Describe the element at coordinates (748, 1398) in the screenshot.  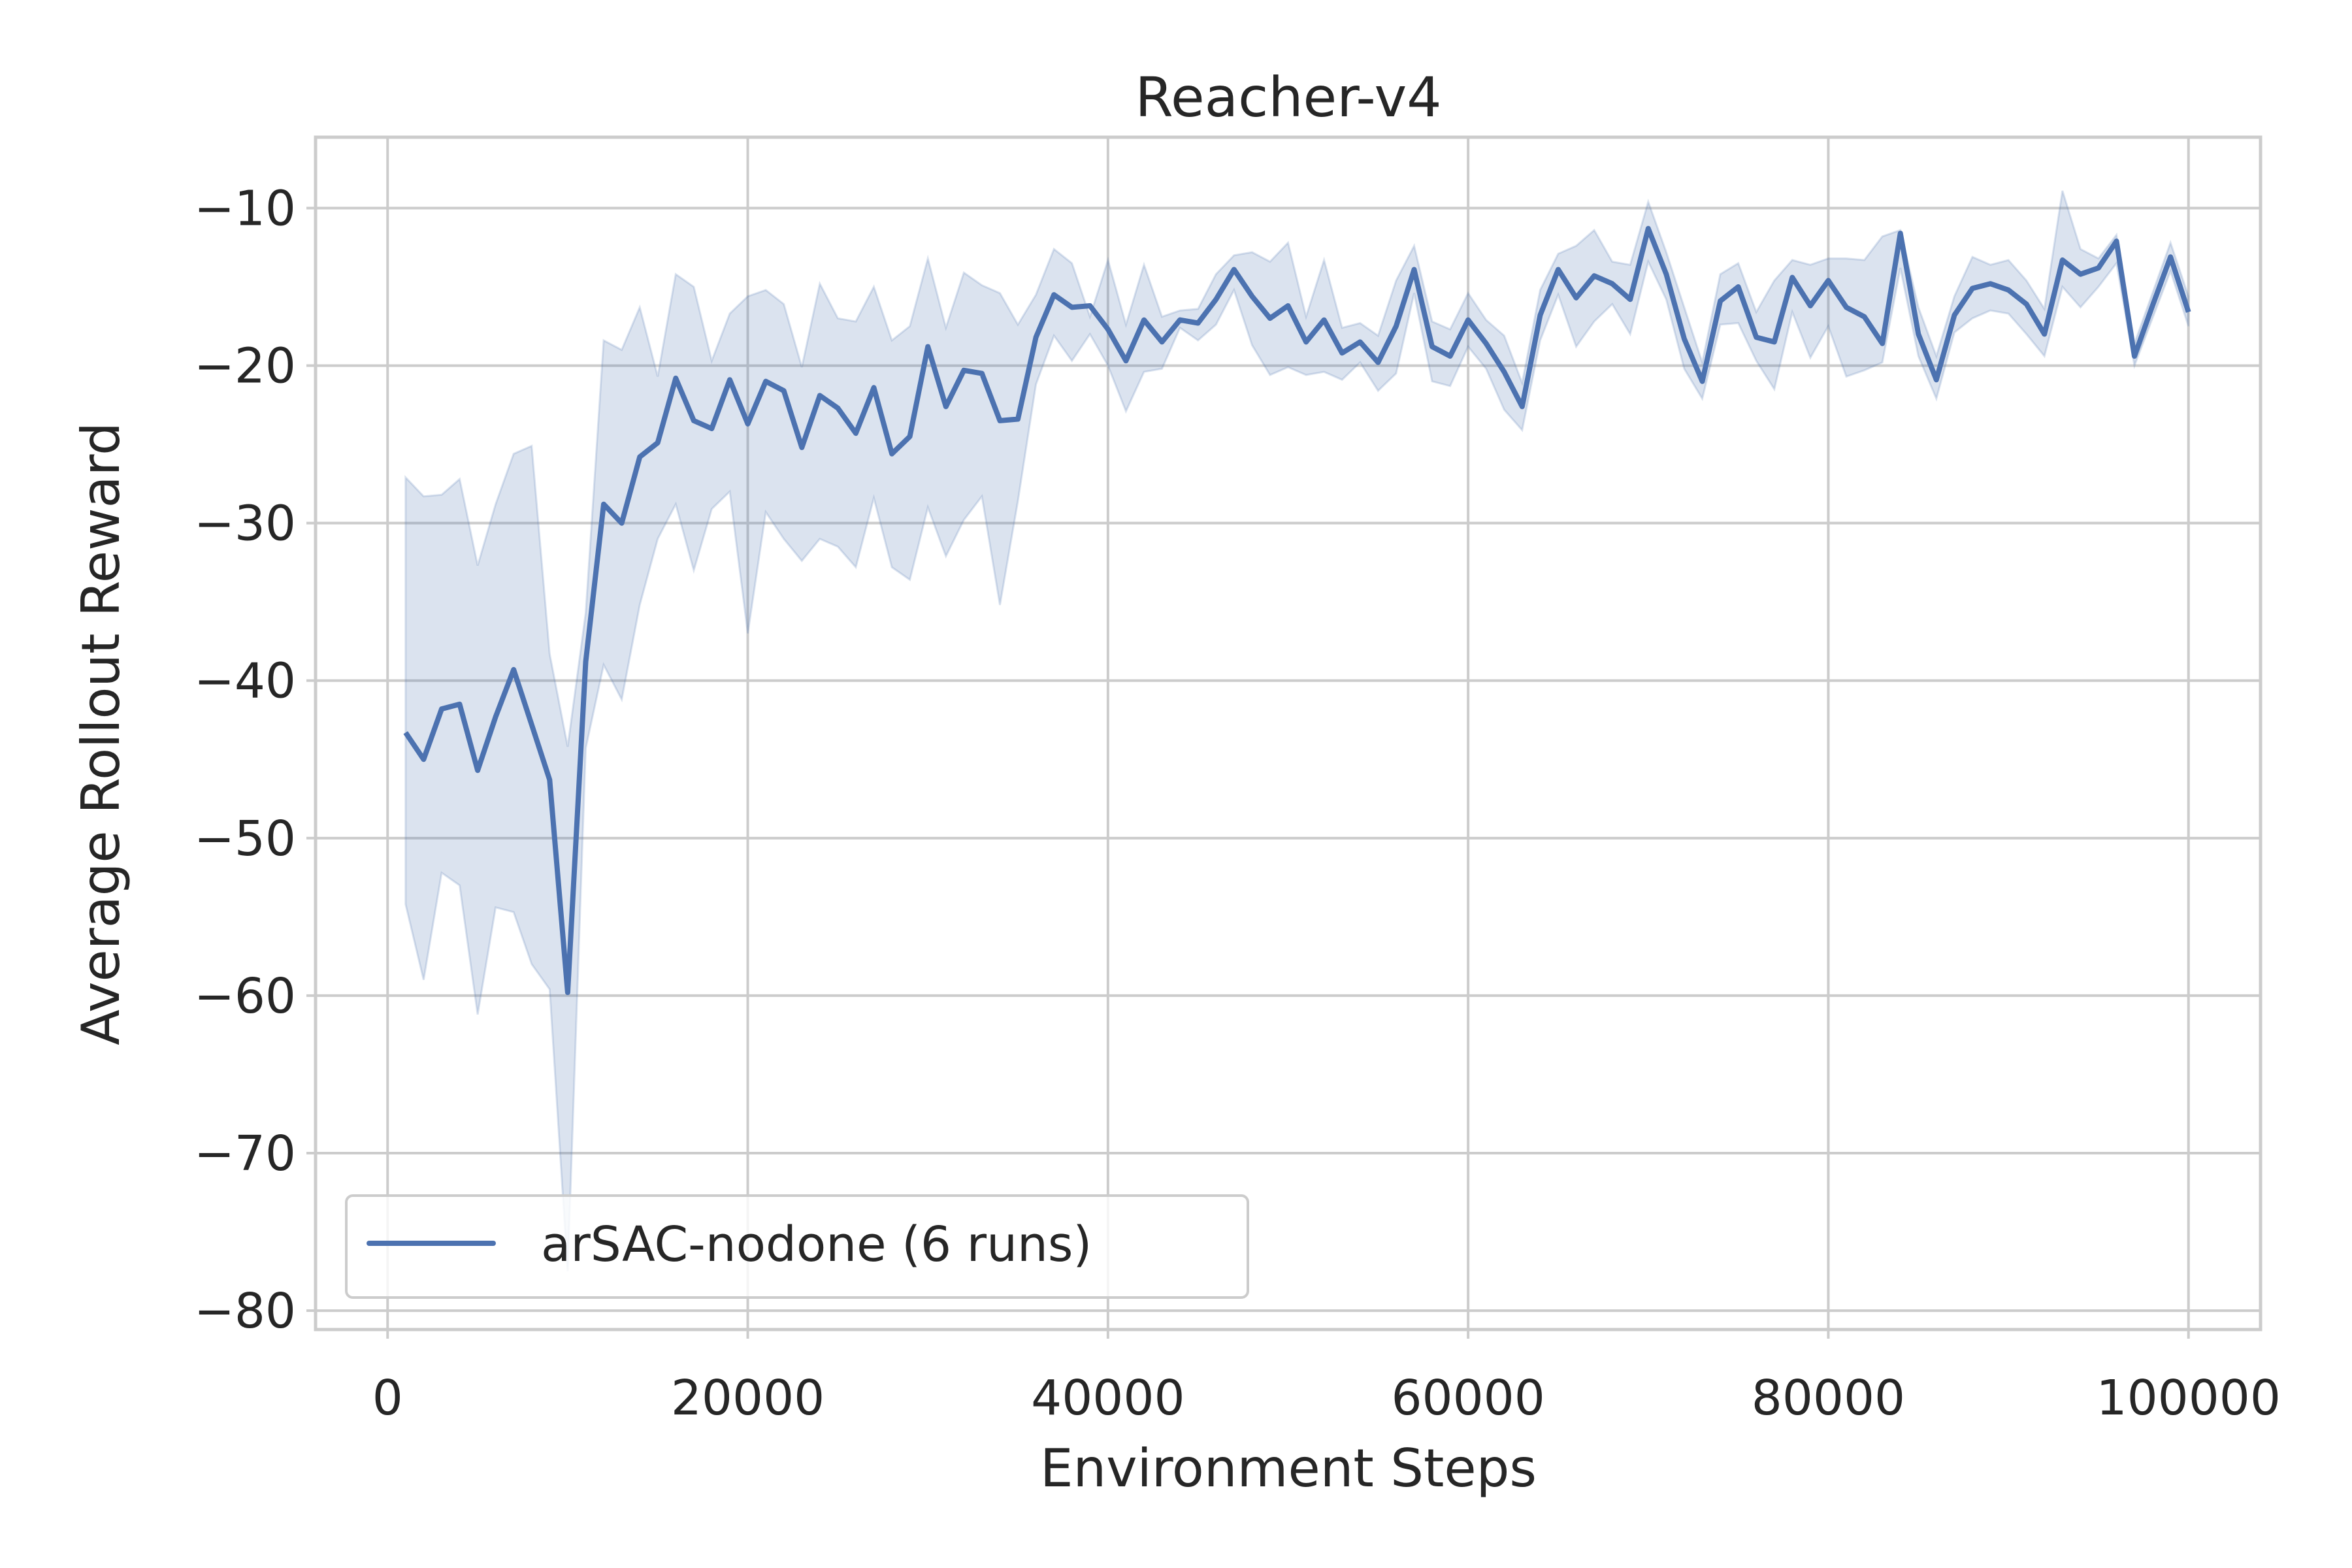
I see `x-tick-label: 20000` at that location.